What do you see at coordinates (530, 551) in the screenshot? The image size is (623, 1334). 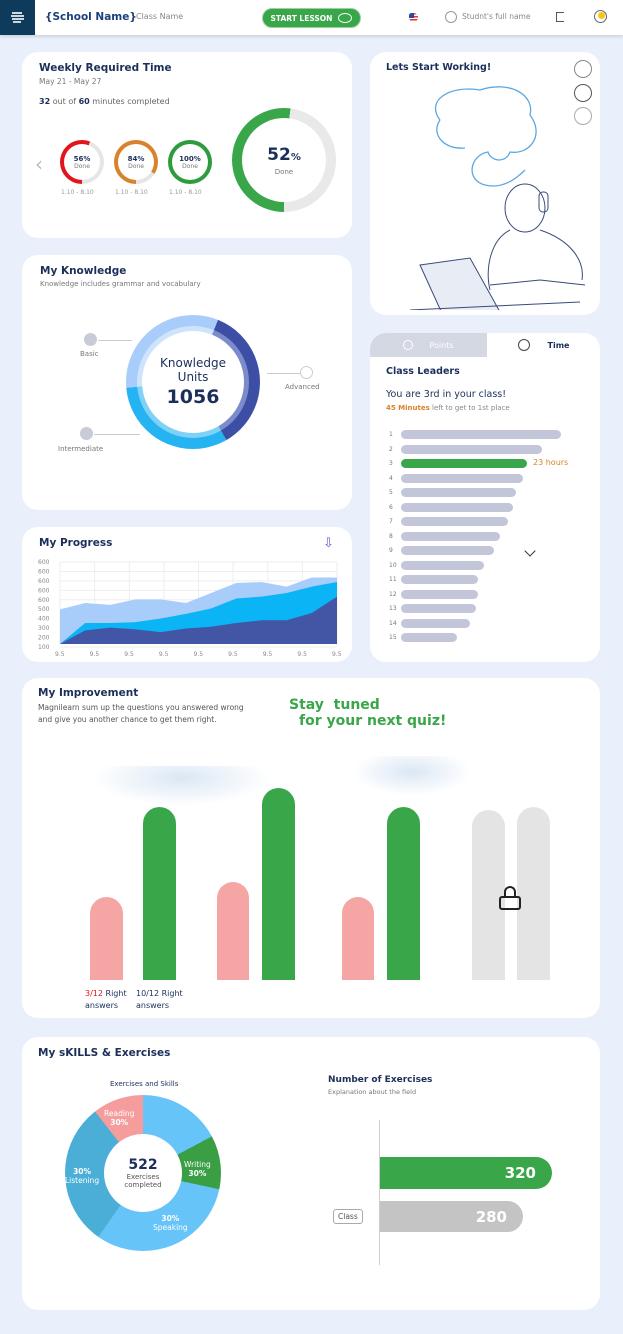 I see `expand-chevron-icon` at bounding box center [530, 551].